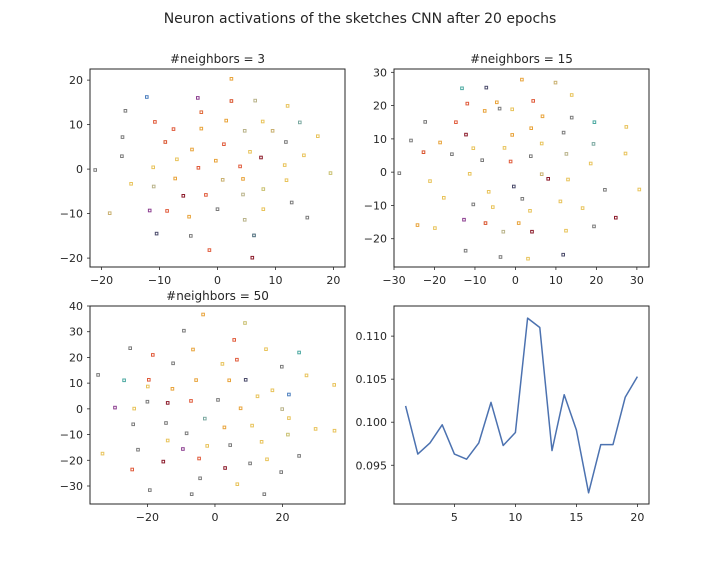 This screenshot has height=576, width=720. I want to click on subplot-title: #neighbors = 3, so click(217, 59).